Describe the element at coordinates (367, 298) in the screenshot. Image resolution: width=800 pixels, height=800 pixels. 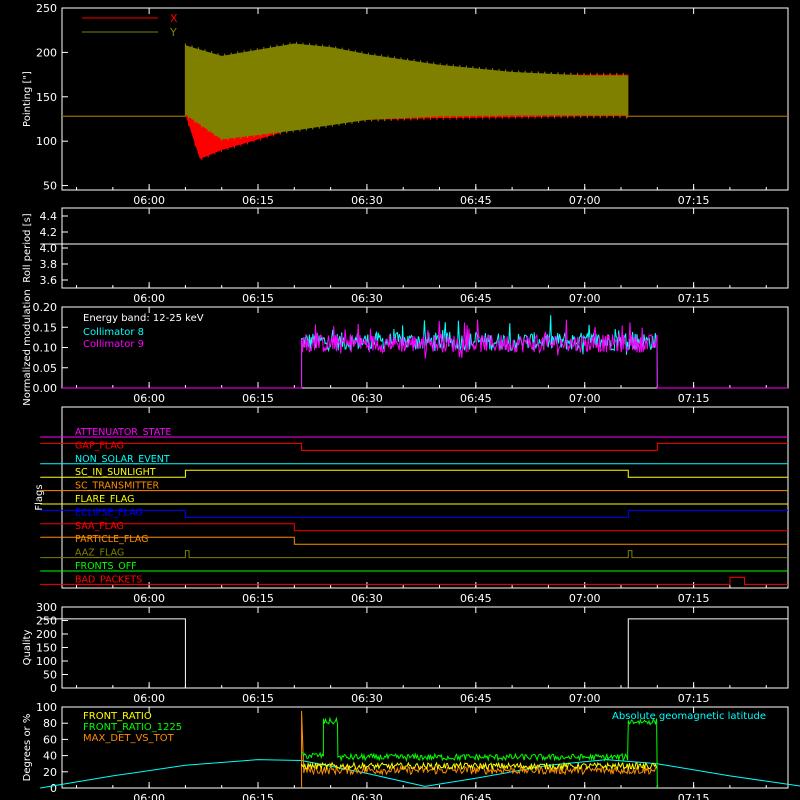
I see `roll-xtick-label: 06:30` at that location.